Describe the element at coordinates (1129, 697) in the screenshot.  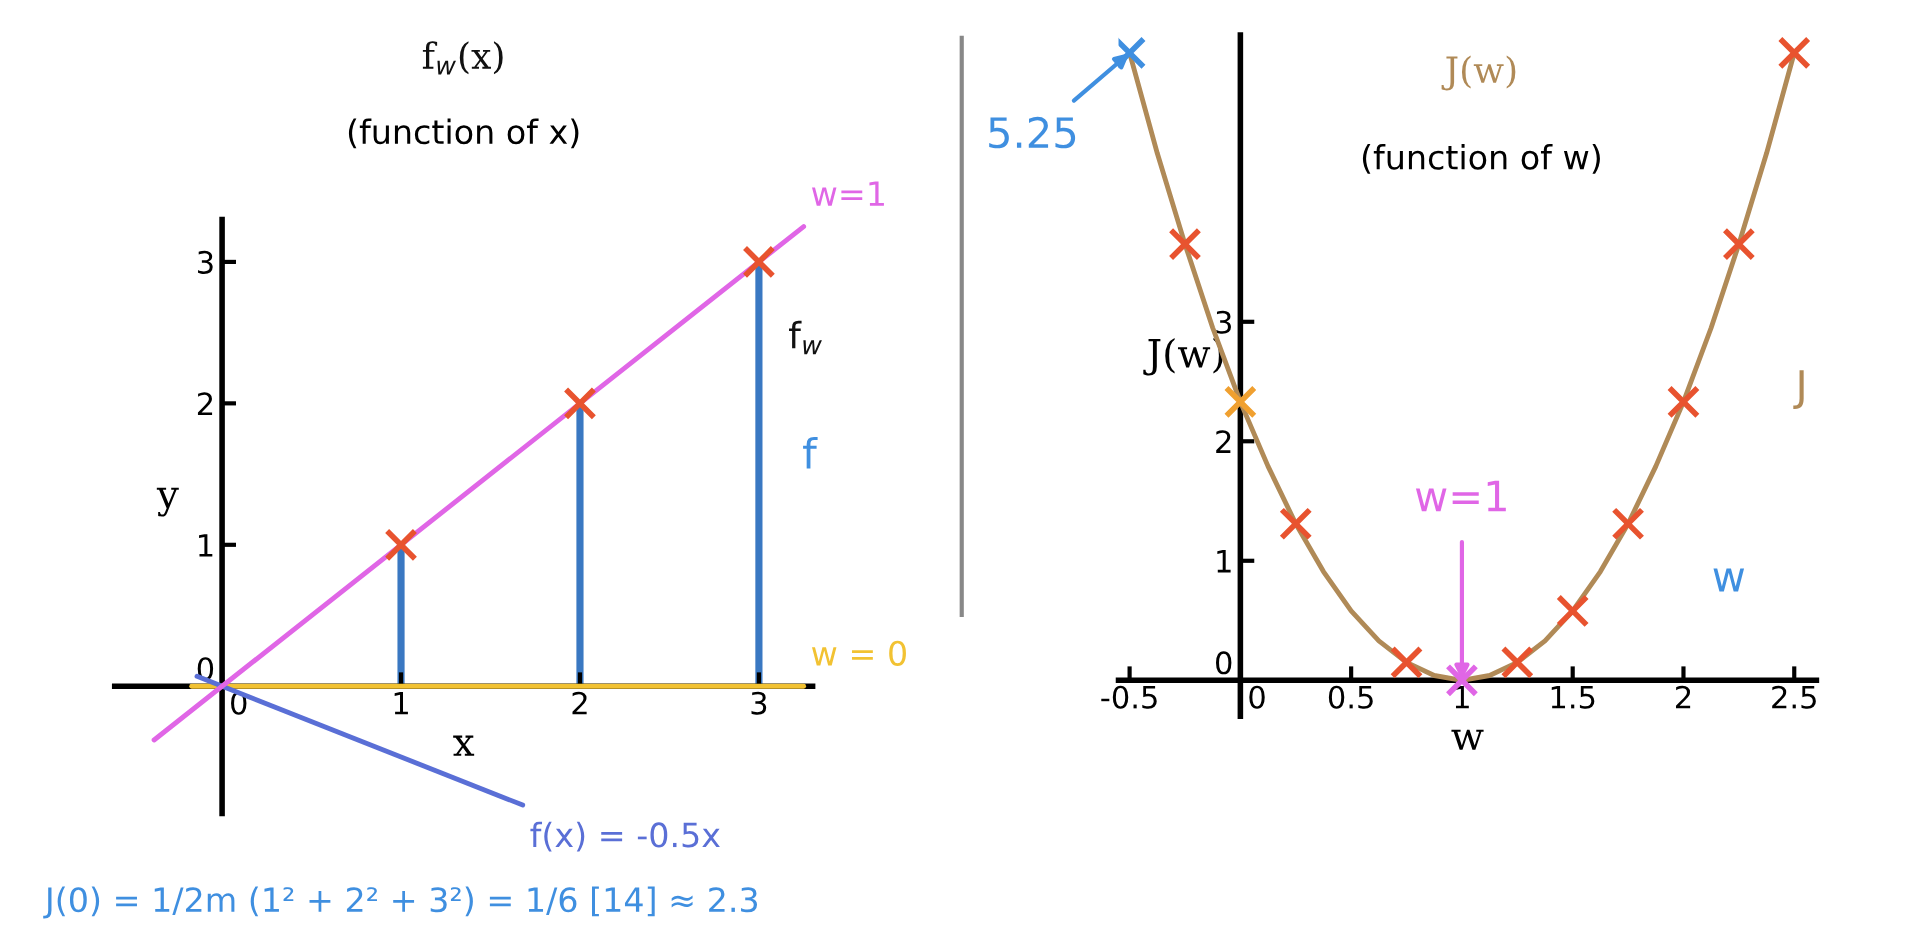
I see `x-tick-label: -0.5` at that location.